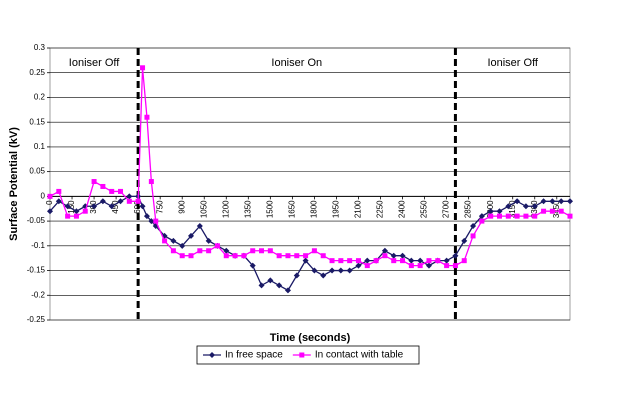 The width and height of the screenshot is (640, 400). Describe the element at coordinates (40, 97) in the screenshot. I see `y-tick-label: 0.2` at that location.